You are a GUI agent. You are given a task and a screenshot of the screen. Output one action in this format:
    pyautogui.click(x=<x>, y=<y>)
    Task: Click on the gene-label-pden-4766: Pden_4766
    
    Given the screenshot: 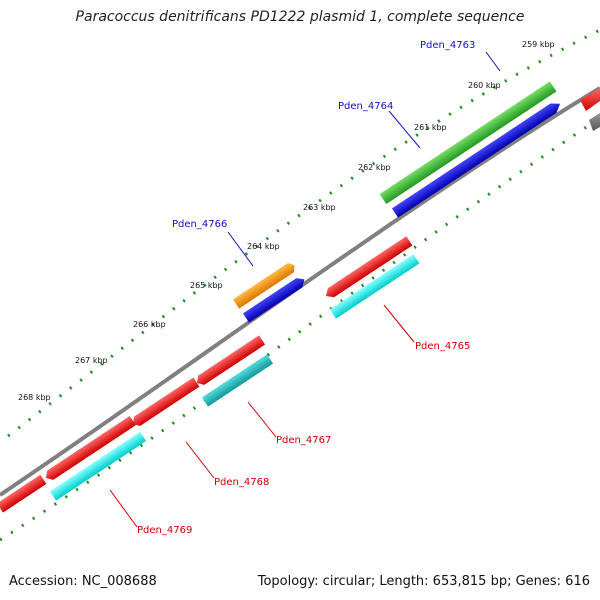 What is the action you would take?
    pyautogui.click(x=199, y=224)
    